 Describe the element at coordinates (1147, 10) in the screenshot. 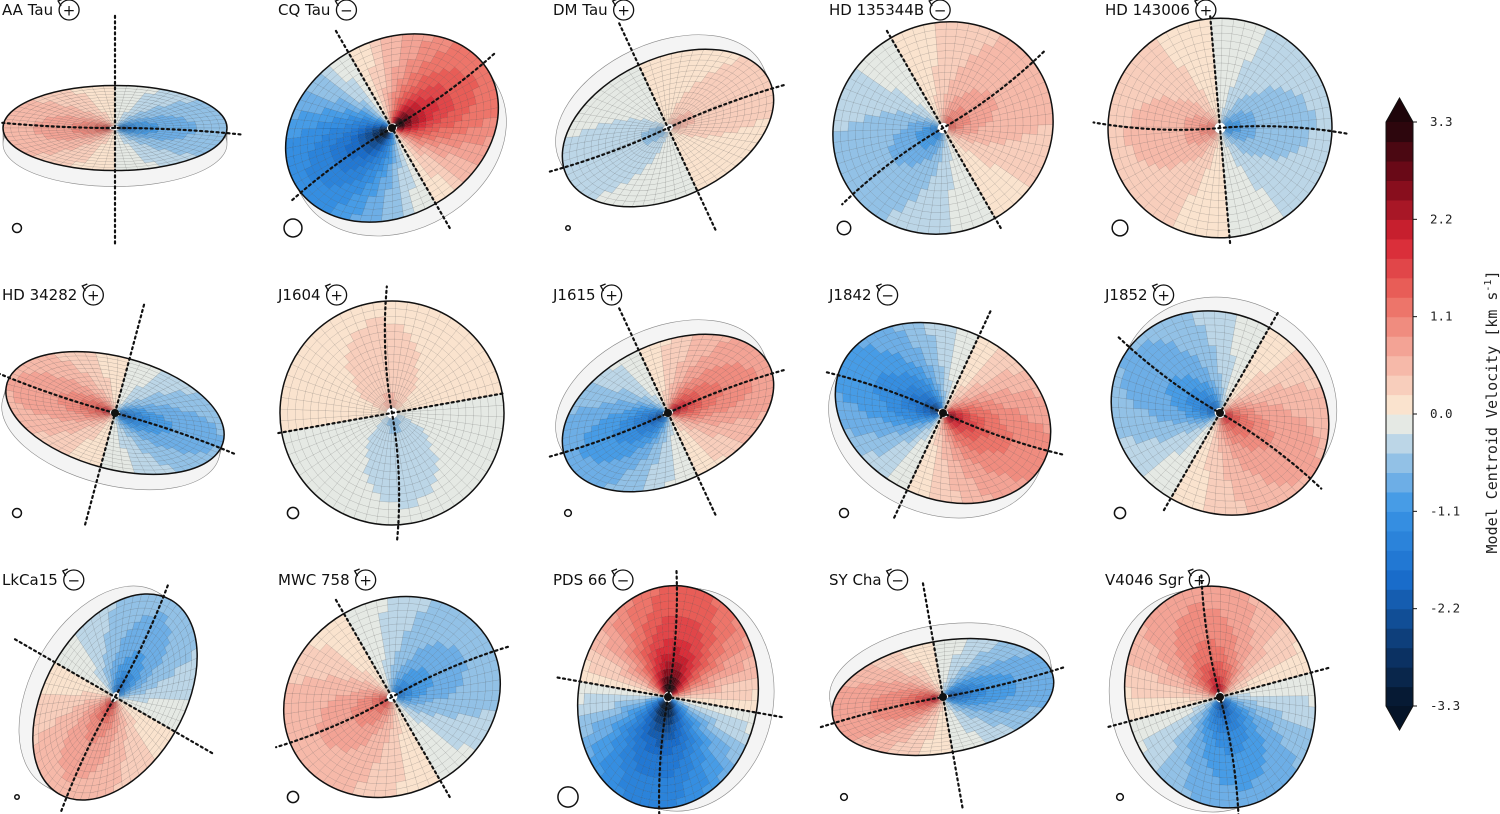

I see `panel-title: HD 143006` at that location.